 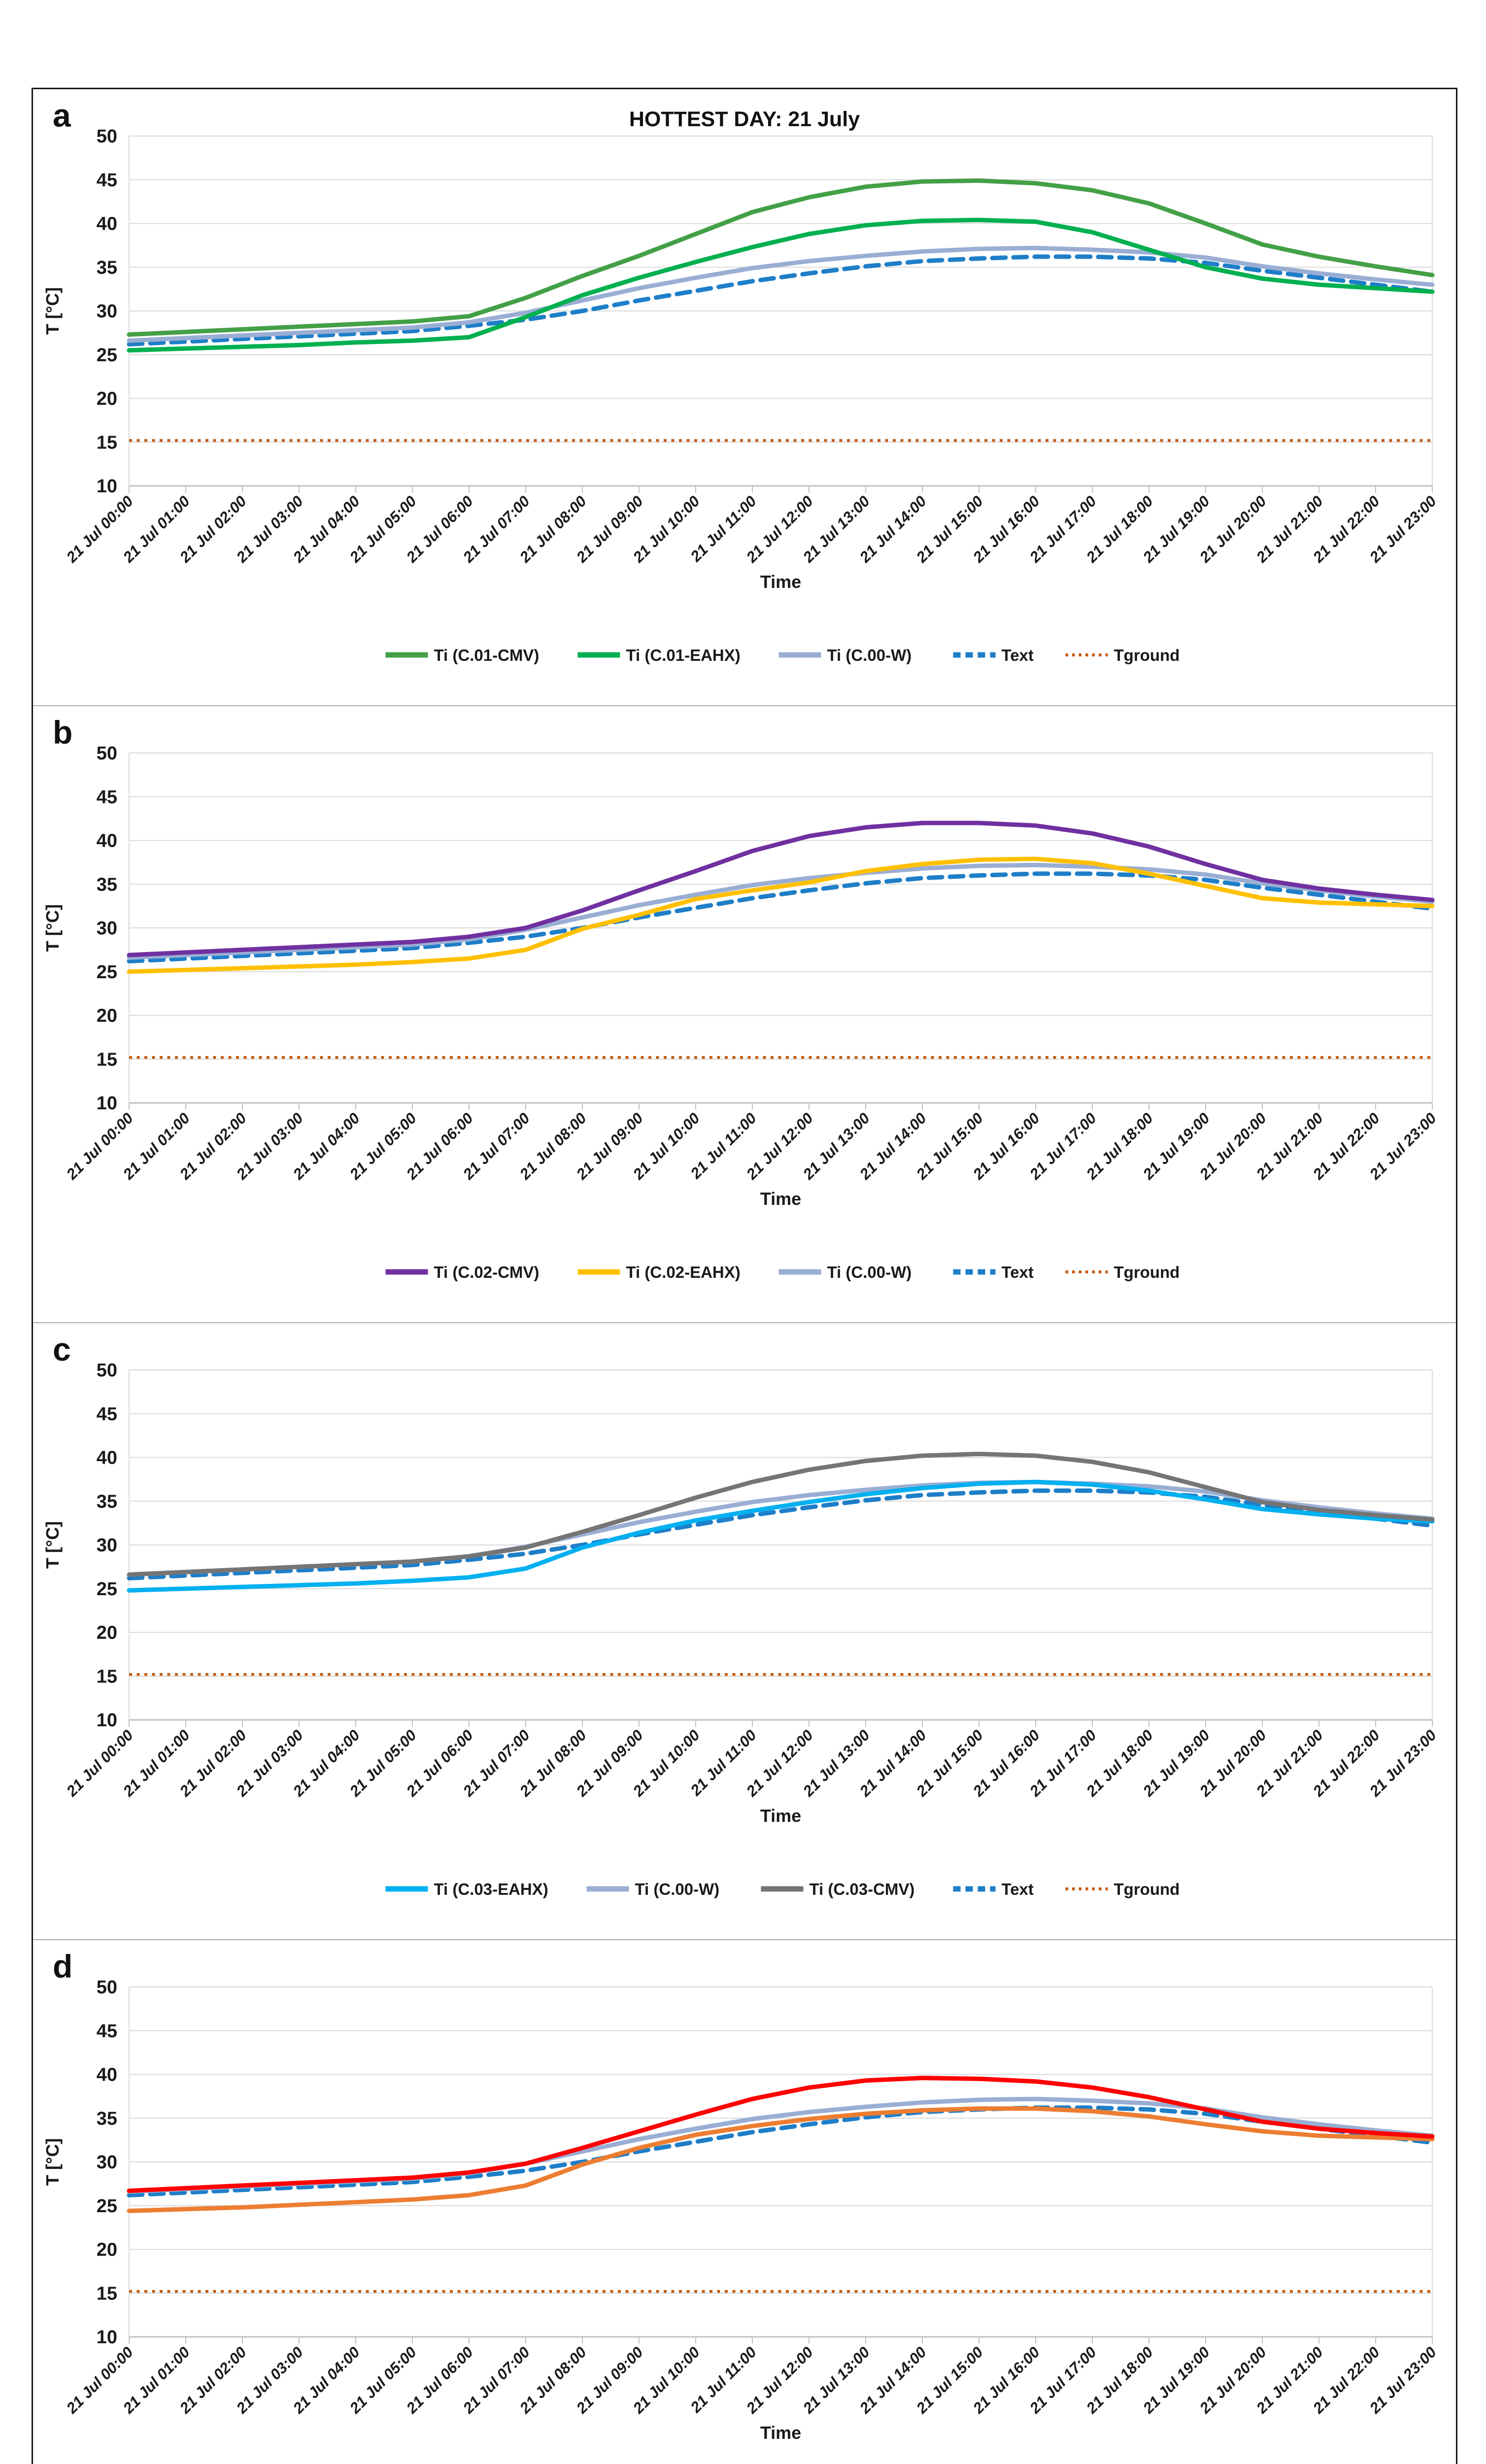 What do you see at coordinates (862, 1889) in the screenshot?
I see `legend-label: Ti (C.03-CMV)` at bounding box center [862, 1889].